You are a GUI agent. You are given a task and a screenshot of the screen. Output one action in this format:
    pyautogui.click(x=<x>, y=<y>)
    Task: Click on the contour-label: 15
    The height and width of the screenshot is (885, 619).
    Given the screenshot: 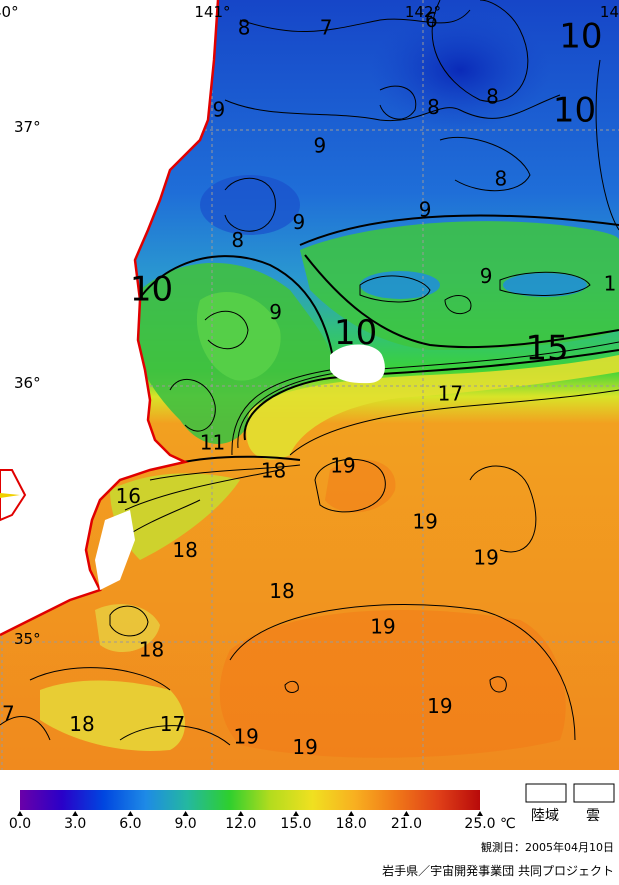 What is the action you would take?
    pyautogui.click(x=547, y=349)
    